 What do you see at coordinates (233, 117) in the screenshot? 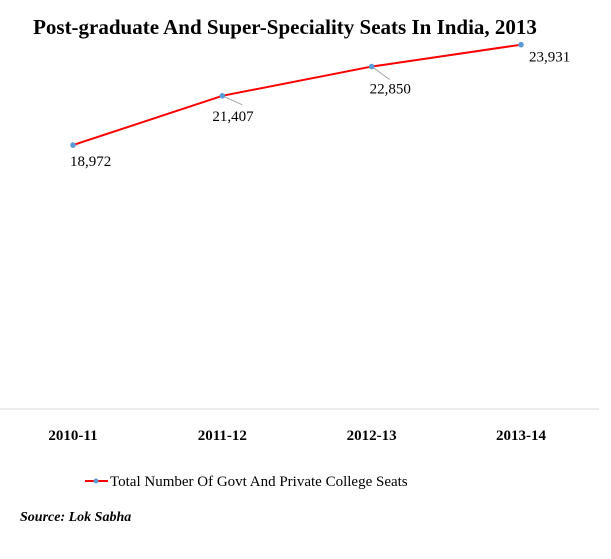
I see `data-label: 21,407` at bounding box center [233, 117].